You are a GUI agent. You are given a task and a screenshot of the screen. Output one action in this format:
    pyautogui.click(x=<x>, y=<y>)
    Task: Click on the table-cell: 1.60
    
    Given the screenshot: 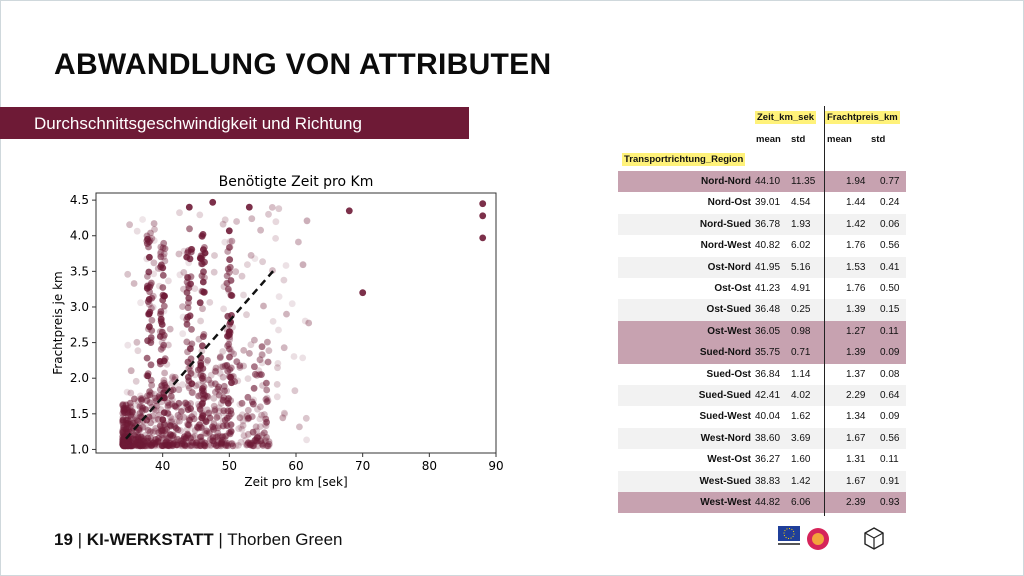 What is the action you would take?
    pyautogui.click(x=801, y=460)
    